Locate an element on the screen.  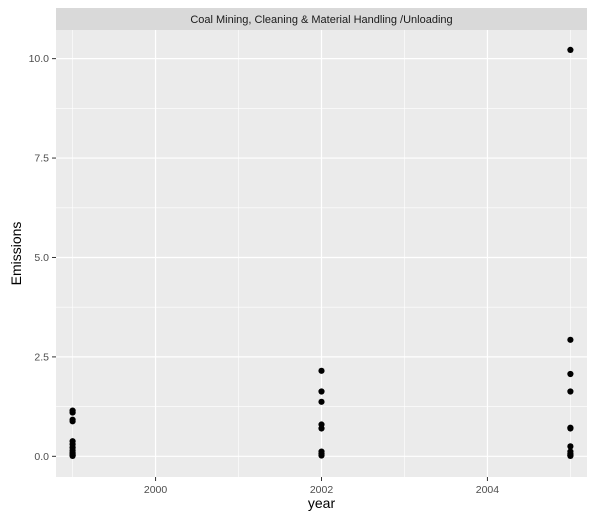
x-axis: 2000 2002 2004 is located at coordinates (321, 486).